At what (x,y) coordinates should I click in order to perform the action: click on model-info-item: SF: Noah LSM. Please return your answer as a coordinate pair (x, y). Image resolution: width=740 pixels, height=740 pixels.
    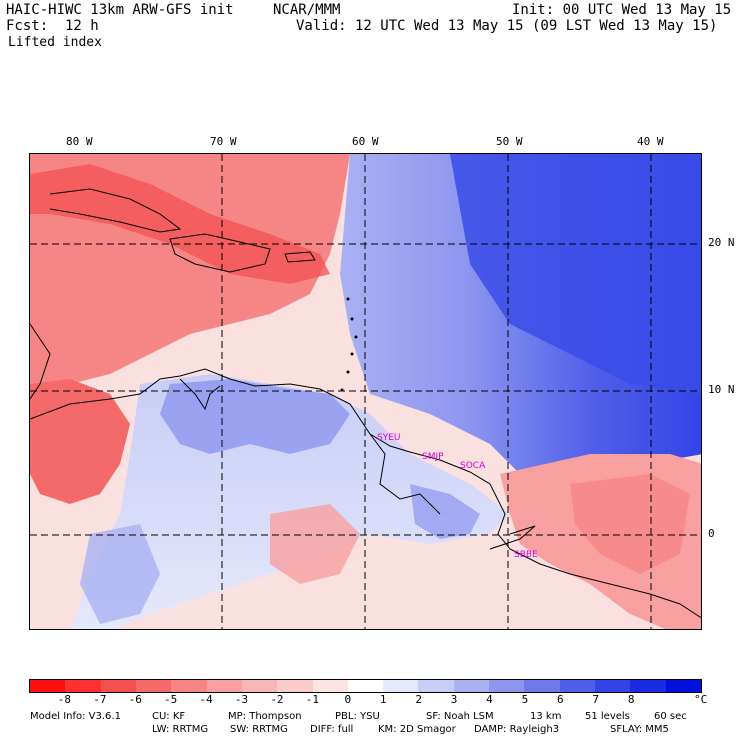
    Looking at the image, I should click on (460, 716).